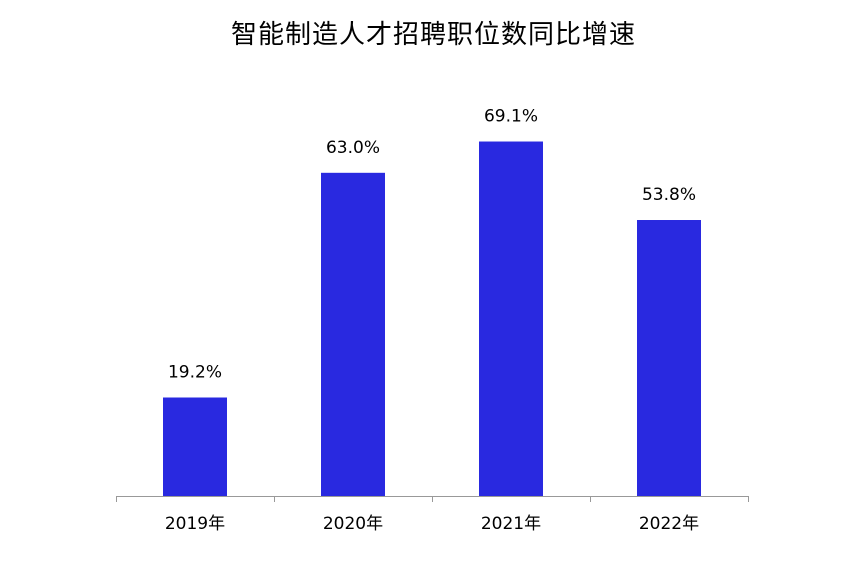  Describe the element at coordinates (195, 373) in the screenshot. I see `data-label-1: 19.2%` at that location.